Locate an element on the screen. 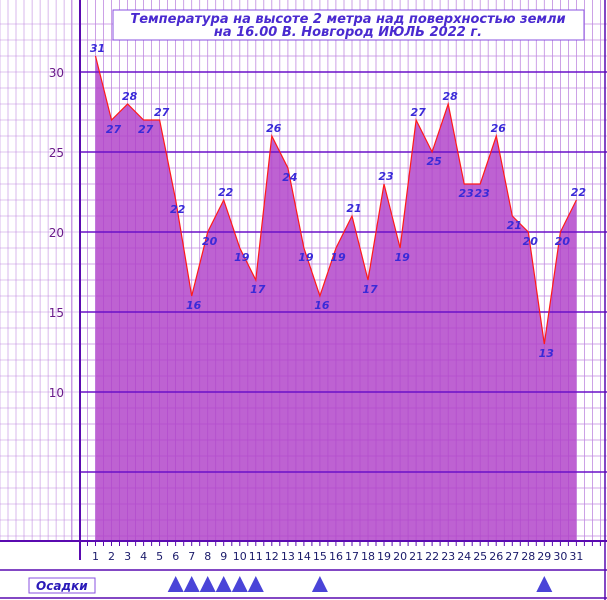 This screenshot has height=600, width=607. precipitation-row: Осадки is located at coordinates (290, 585).